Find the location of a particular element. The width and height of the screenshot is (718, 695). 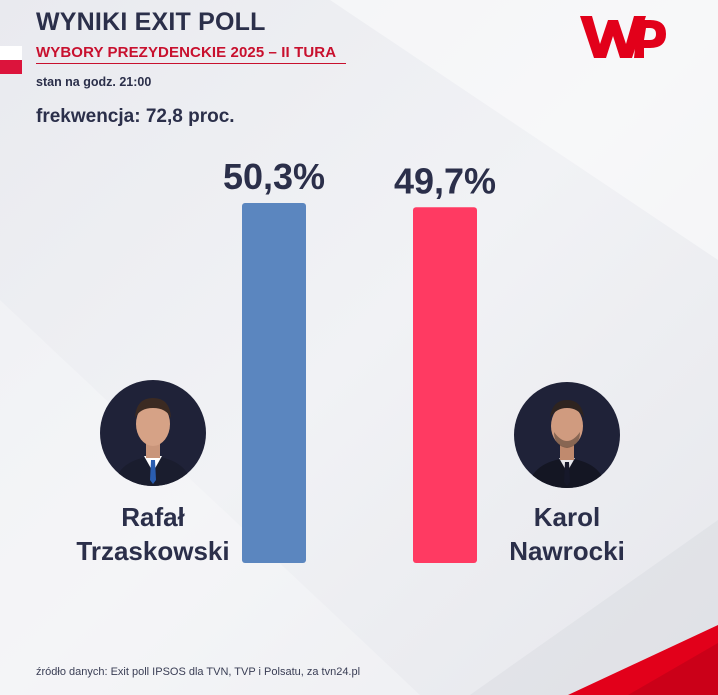

candidate-last-name: Trzaskowski is located at coordinates (153, 551).